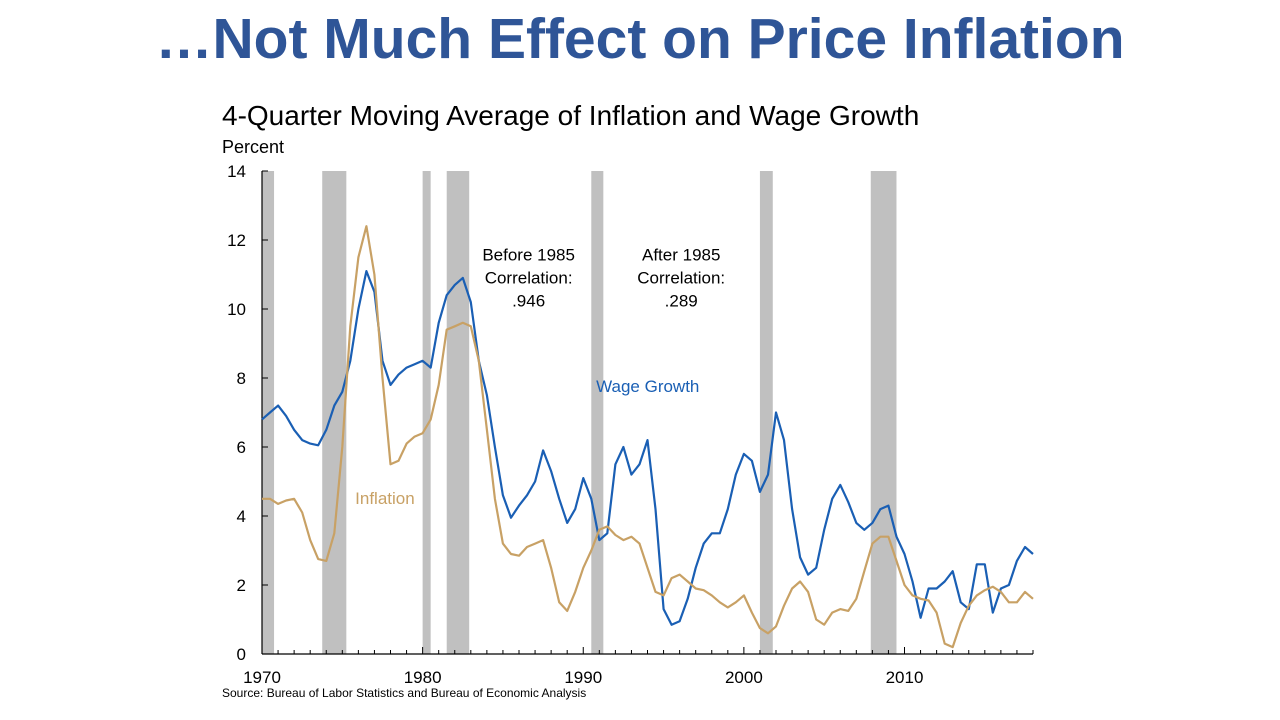 The width and height of the screenshot is (1280, 720). I want to click on y-tick-label: 2, so click(241, 585).